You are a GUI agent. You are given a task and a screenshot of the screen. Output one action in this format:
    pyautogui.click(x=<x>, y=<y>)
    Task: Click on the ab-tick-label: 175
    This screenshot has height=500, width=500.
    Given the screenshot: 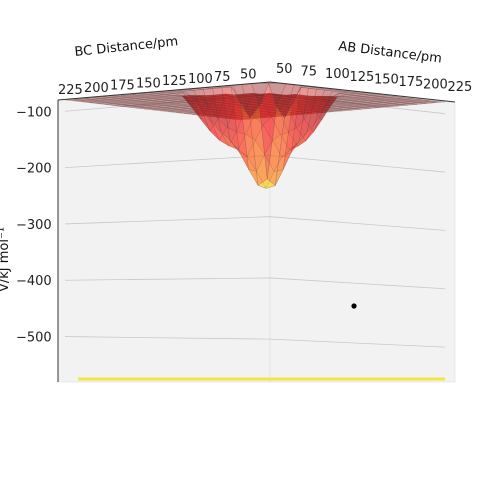 What is the action you would take?
    pyautogui.click(x=411, y=82)
    